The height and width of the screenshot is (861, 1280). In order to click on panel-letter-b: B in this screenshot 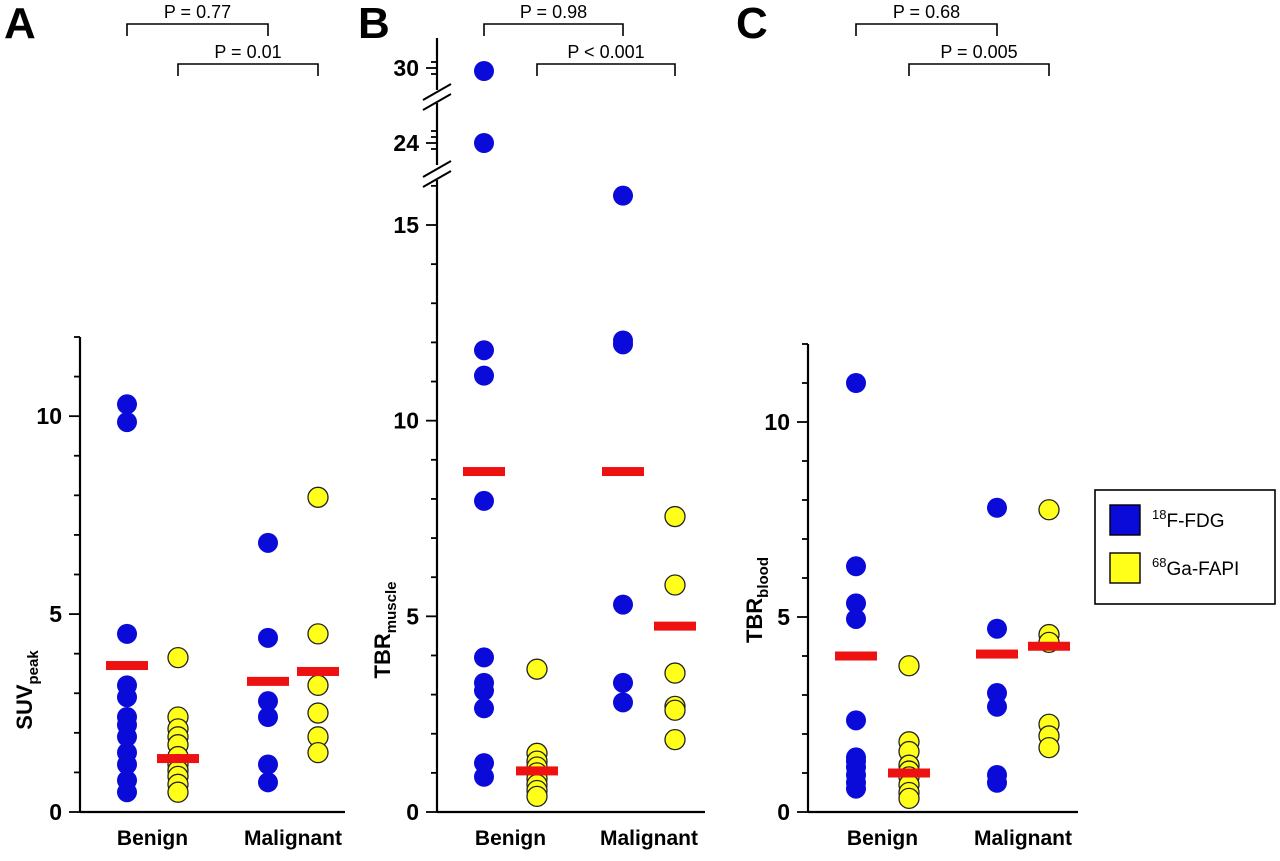, I will do `click(374, 24)`.